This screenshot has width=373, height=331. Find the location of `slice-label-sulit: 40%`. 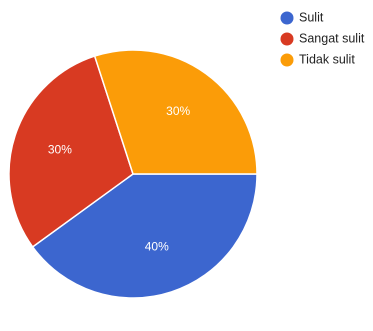

slice-label-sulit: 40% is located at coordinates (157, 246).